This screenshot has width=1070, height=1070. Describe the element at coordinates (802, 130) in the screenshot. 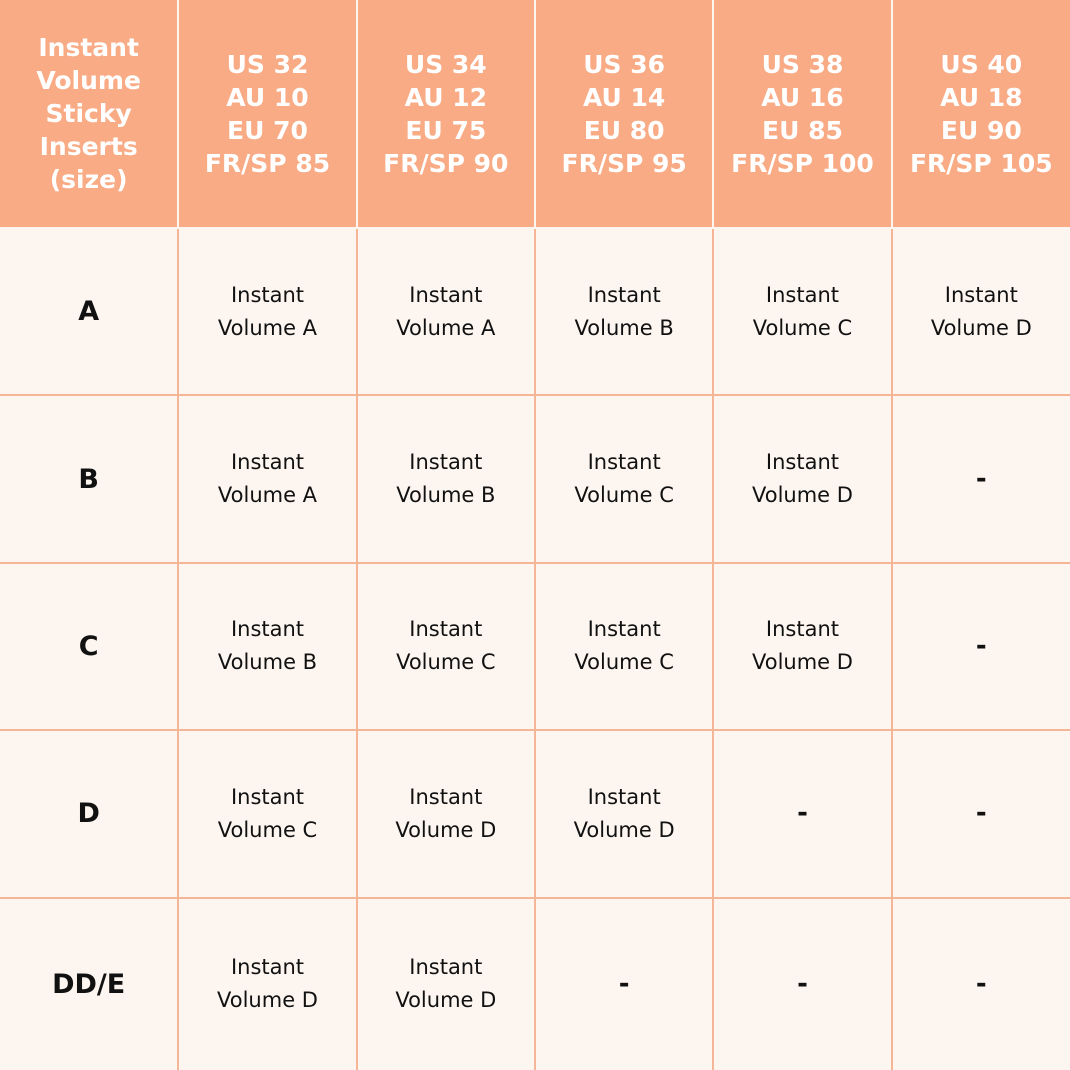

I see `text-line: EU 85` at that location.